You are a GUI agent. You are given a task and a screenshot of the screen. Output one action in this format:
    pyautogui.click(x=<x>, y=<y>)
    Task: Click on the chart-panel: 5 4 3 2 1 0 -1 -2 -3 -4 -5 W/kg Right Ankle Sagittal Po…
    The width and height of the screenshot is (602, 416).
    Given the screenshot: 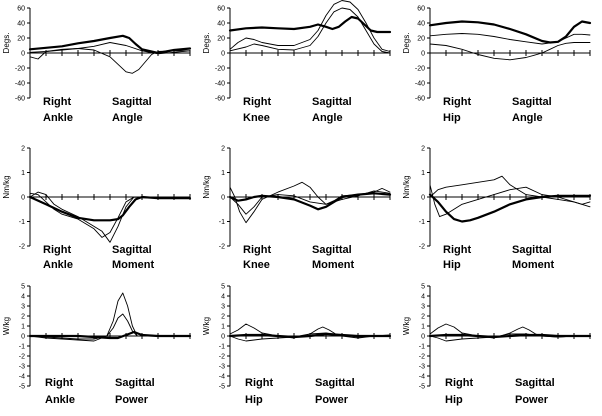 What is the action you would take?
    pyautogui.click(x=97, y=345)
    